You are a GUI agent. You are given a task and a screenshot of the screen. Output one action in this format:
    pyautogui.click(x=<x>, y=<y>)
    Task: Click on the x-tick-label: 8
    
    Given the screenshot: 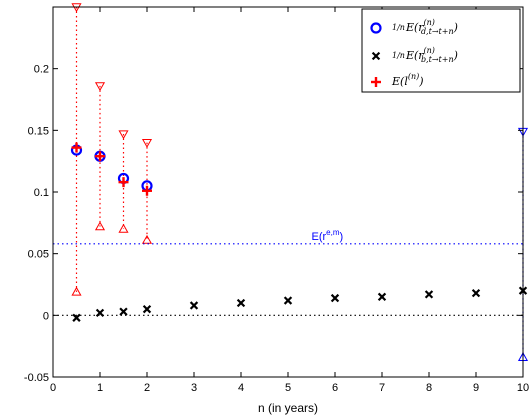 What is the action you would take?
    pyautogui.click(x=429, y=388)
    